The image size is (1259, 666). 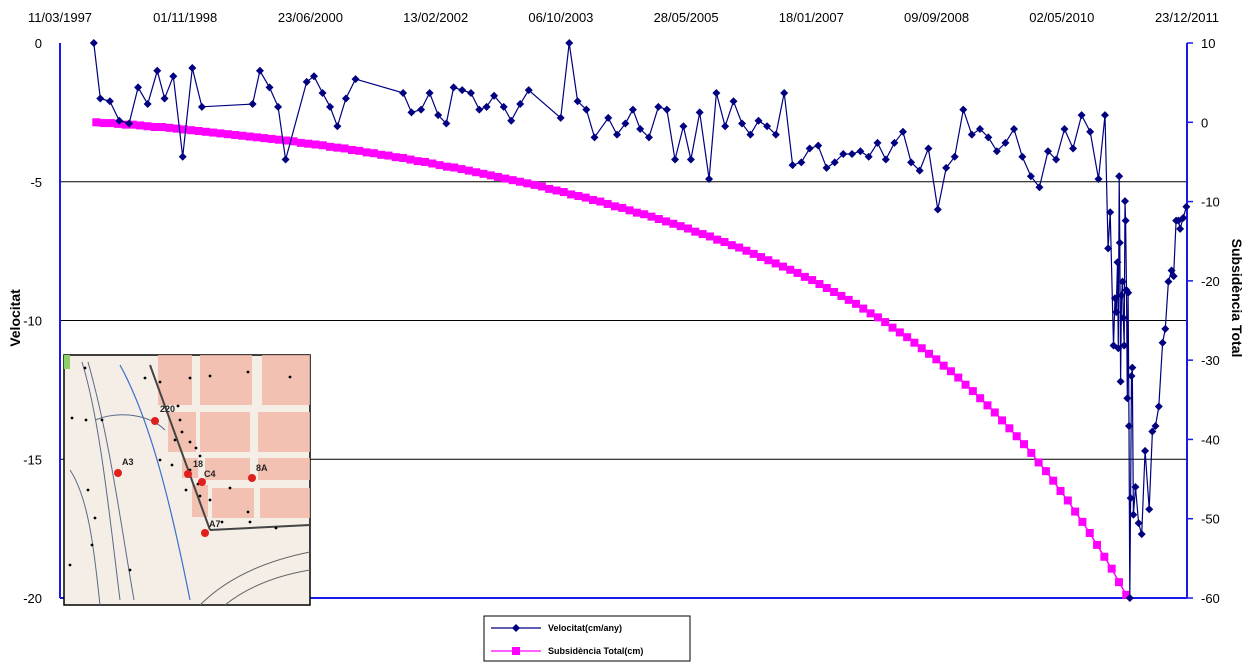 What do you see at coordinates (32, 598) in the screenshot?
I see `y-left-tick-label: -20` at bounding box center [32, 598].